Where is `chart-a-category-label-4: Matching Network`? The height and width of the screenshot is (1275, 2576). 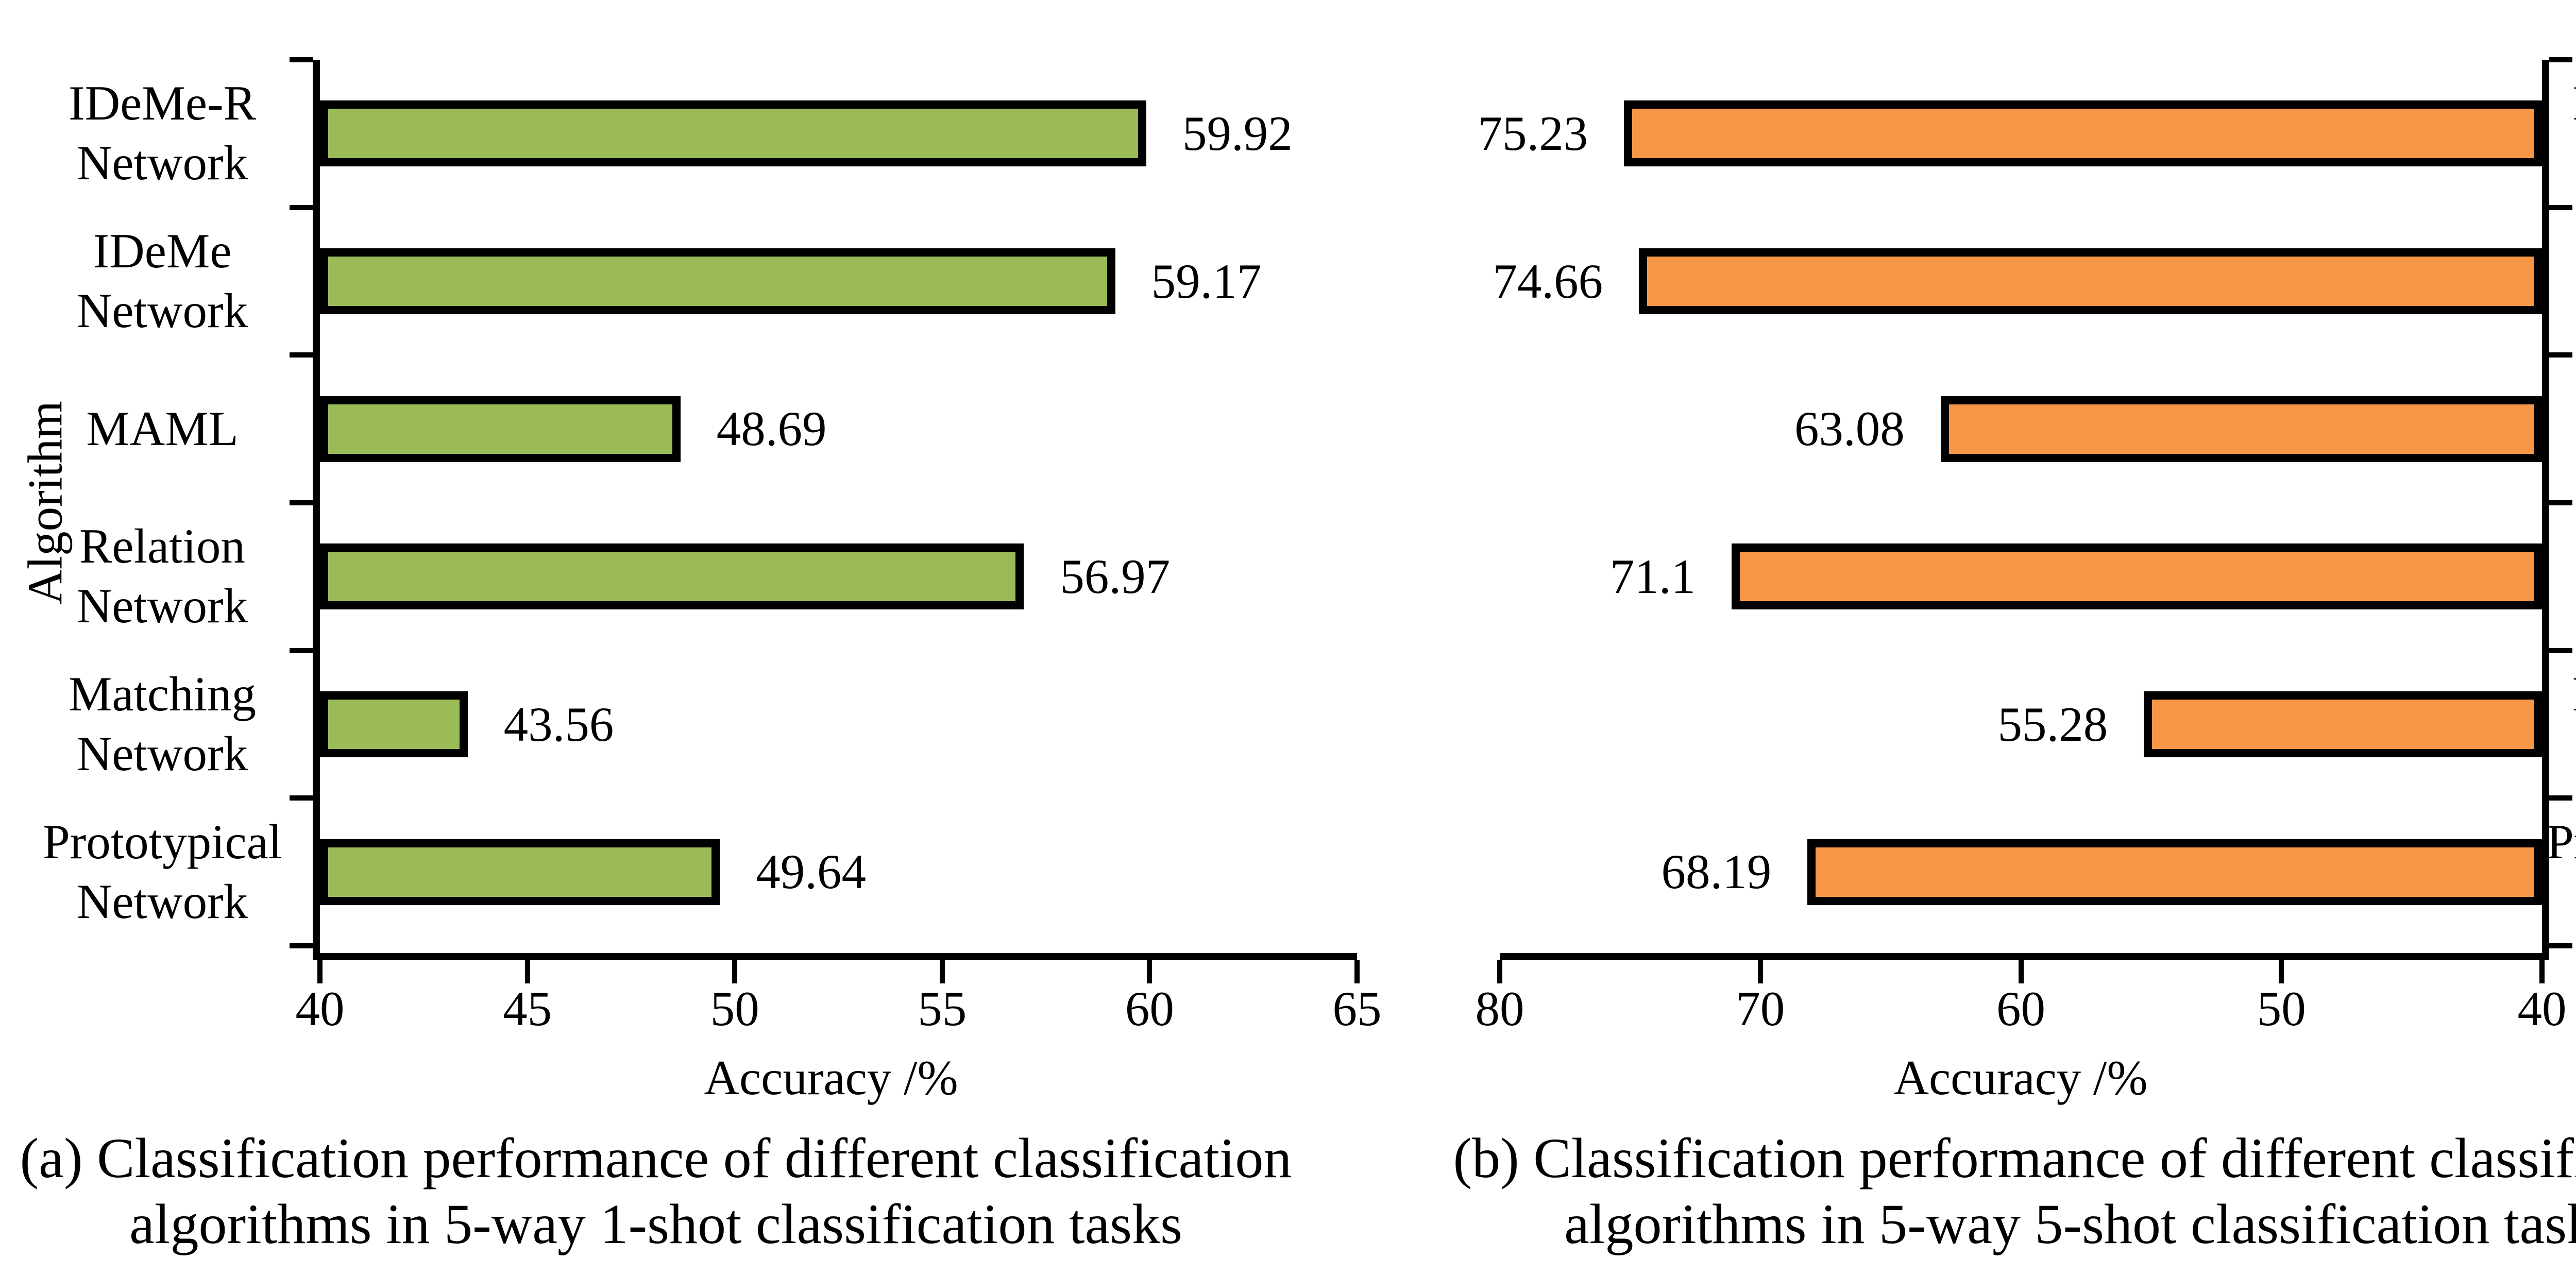 chart-a-category-label-4: Matching Network is located at coordinates (162, 724).